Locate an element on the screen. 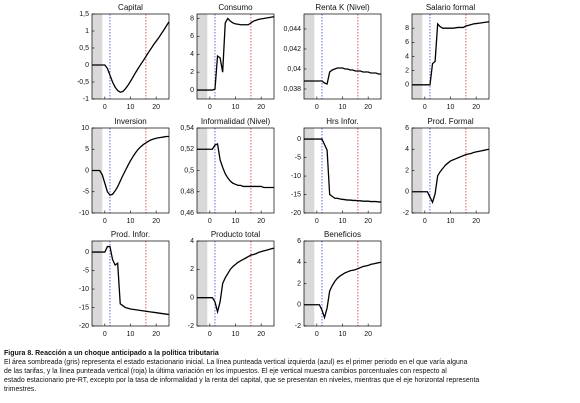 The width and height of the screenshot is (580, 403). panel-title: Beneficios is located at coordinates (342, 234).